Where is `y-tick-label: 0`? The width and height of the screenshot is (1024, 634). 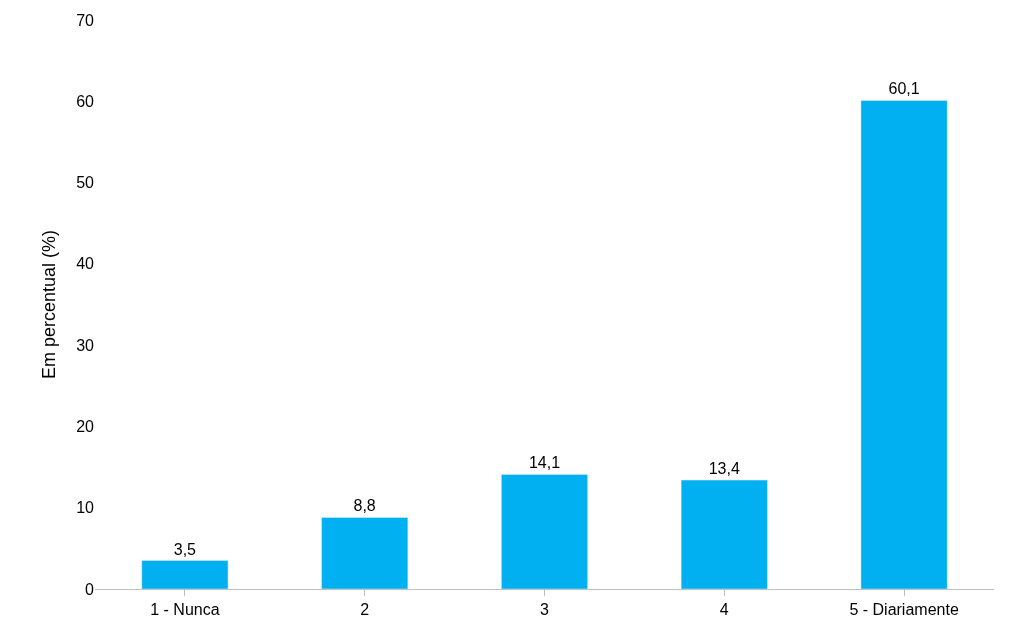
y-tick-label: 0 is located at coordinates (90, 589).